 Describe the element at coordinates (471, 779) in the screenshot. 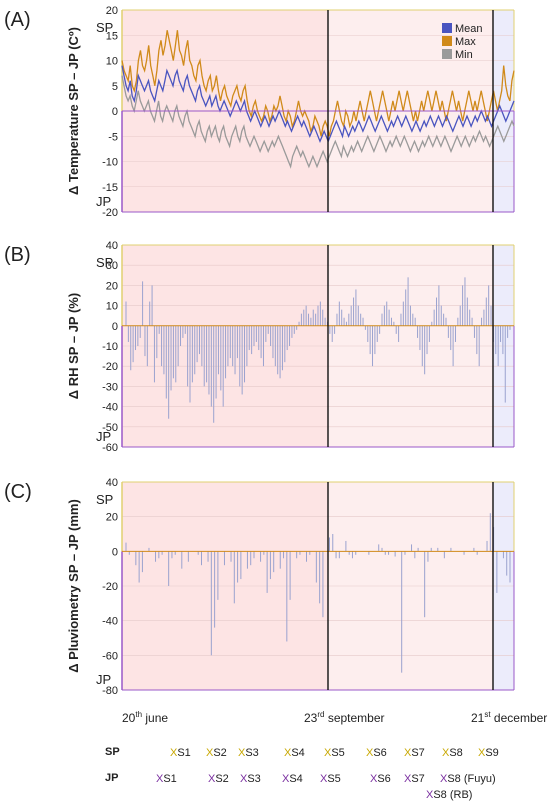

I see `session-label: S8 (Fuyu)` at that location.